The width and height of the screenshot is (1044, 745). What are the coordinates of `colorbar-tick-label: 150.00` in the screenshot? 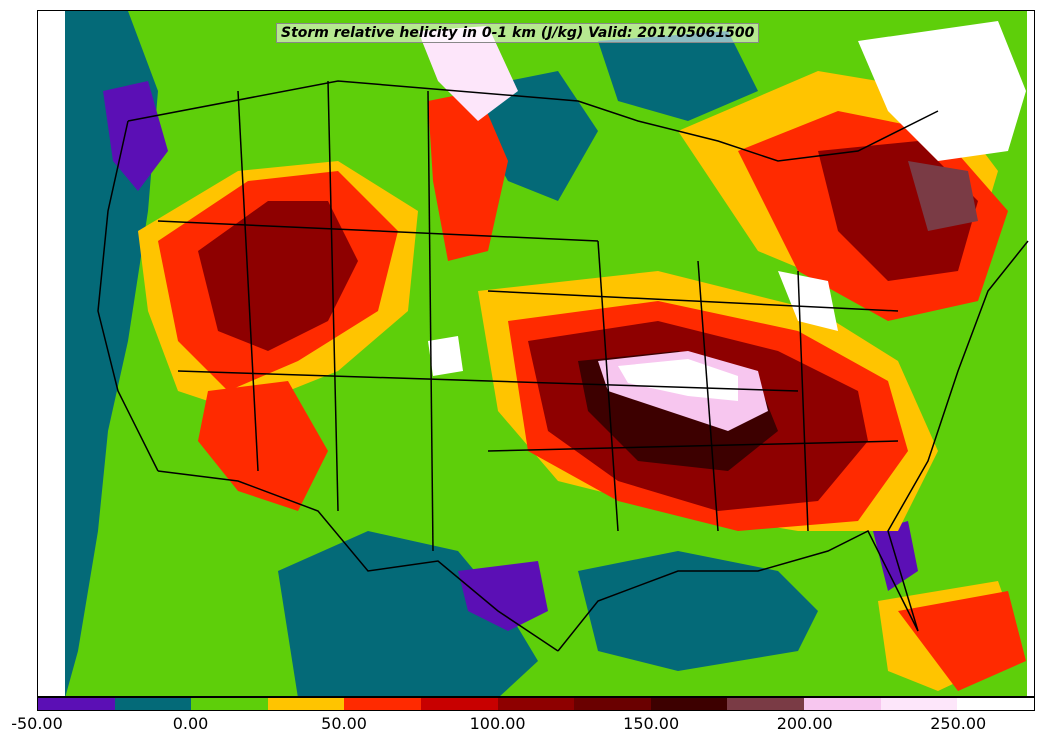 It's located at (651, 723).